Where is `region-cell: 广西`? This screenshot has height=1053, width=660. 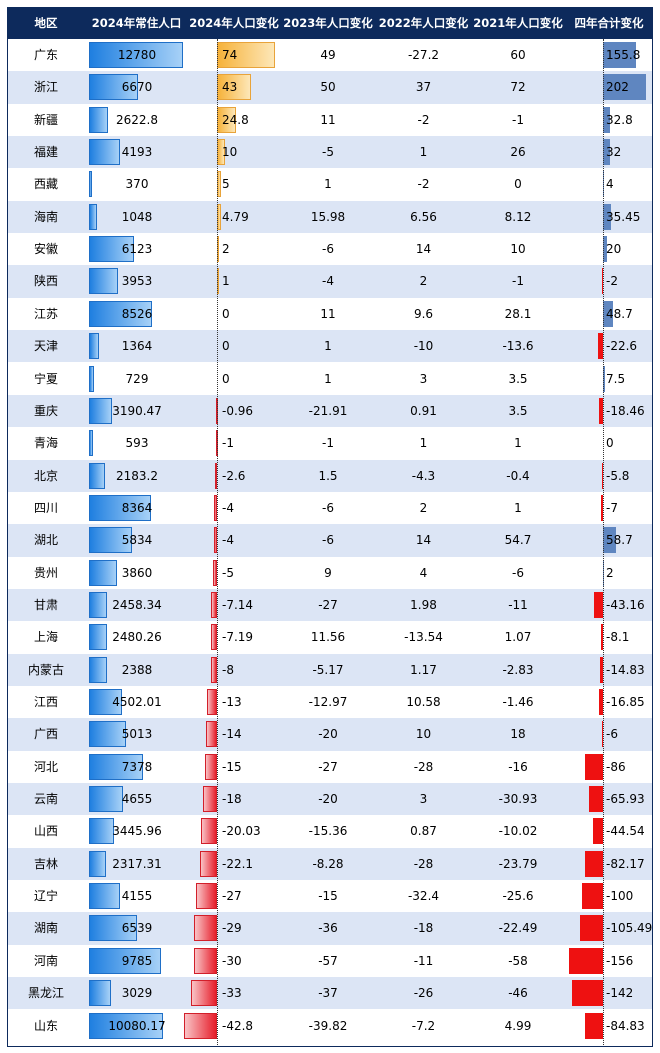 region-cell: 广西 is located at coordinates (45, 734).